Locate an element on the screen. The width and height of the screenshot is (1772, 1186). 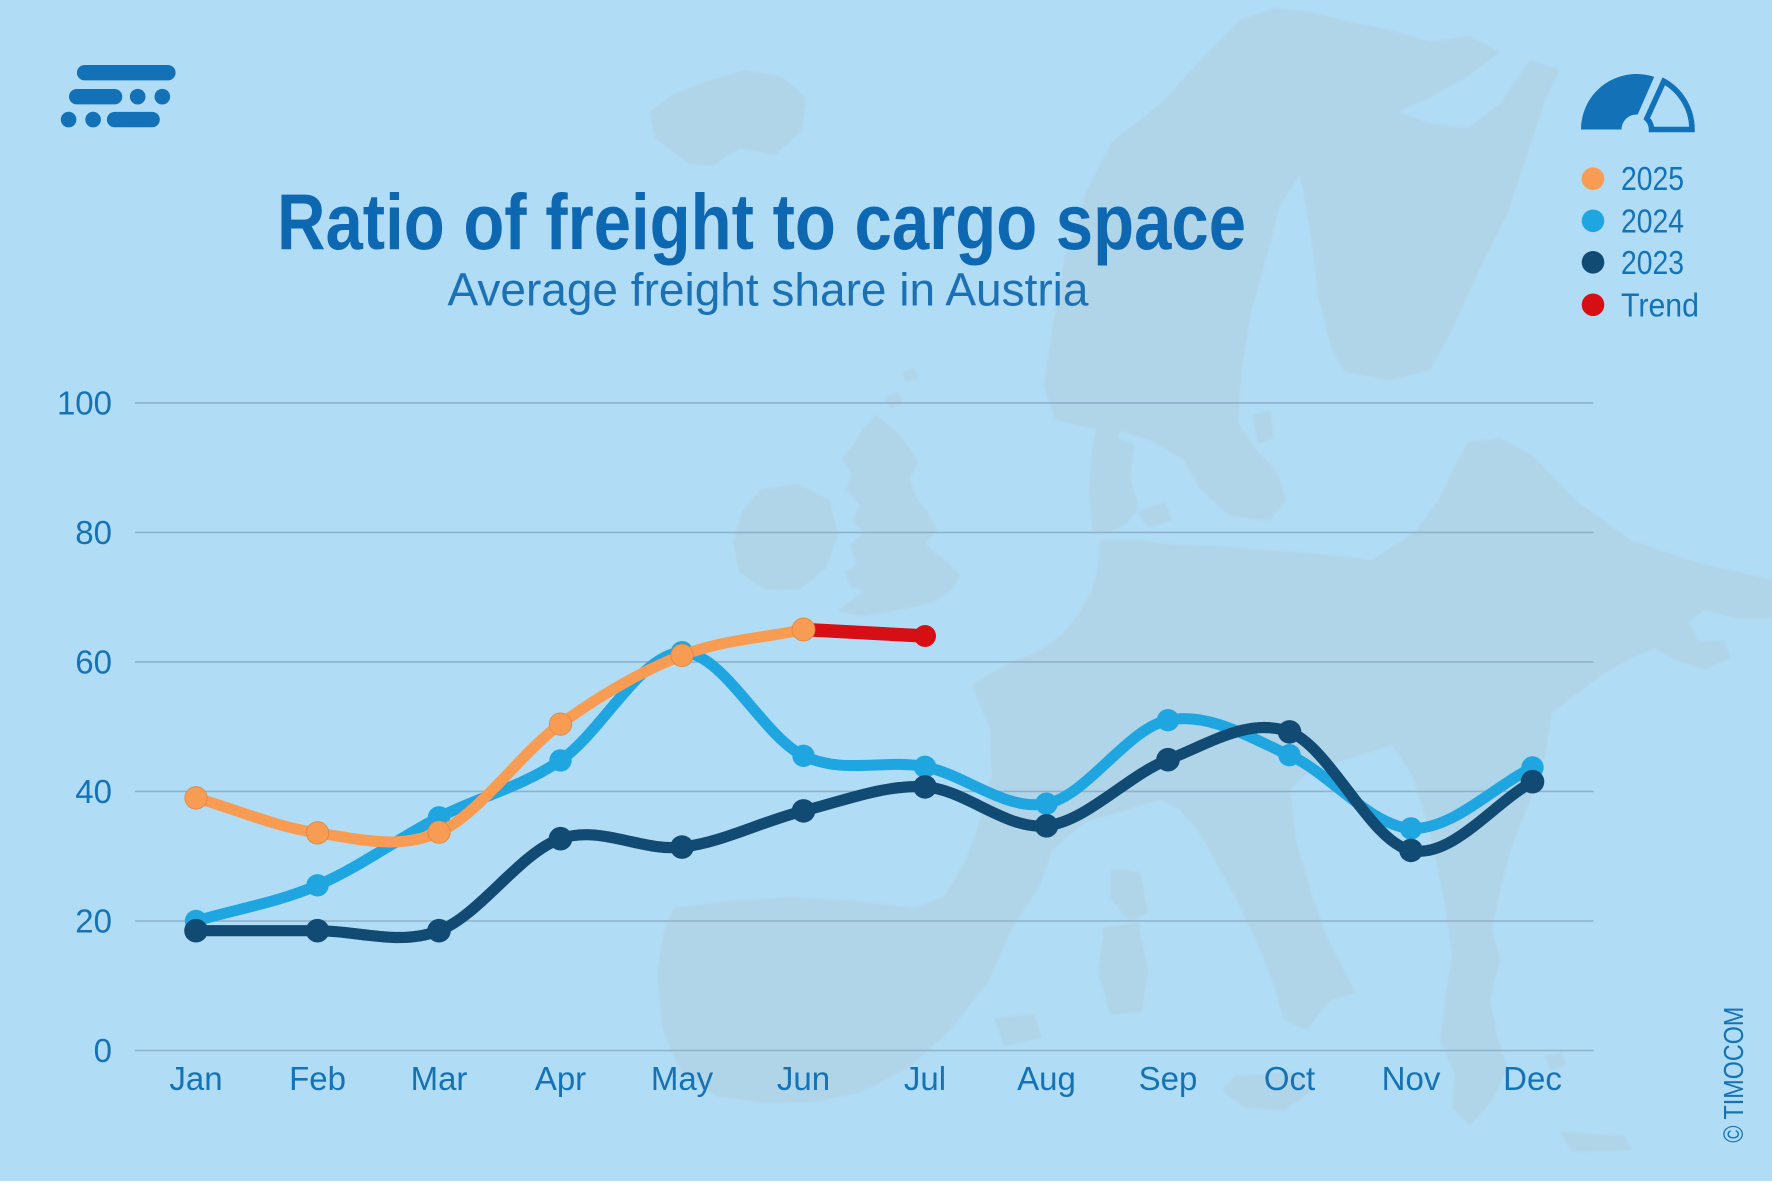
svg-text: Mar is located at coordinates (439, 1078).